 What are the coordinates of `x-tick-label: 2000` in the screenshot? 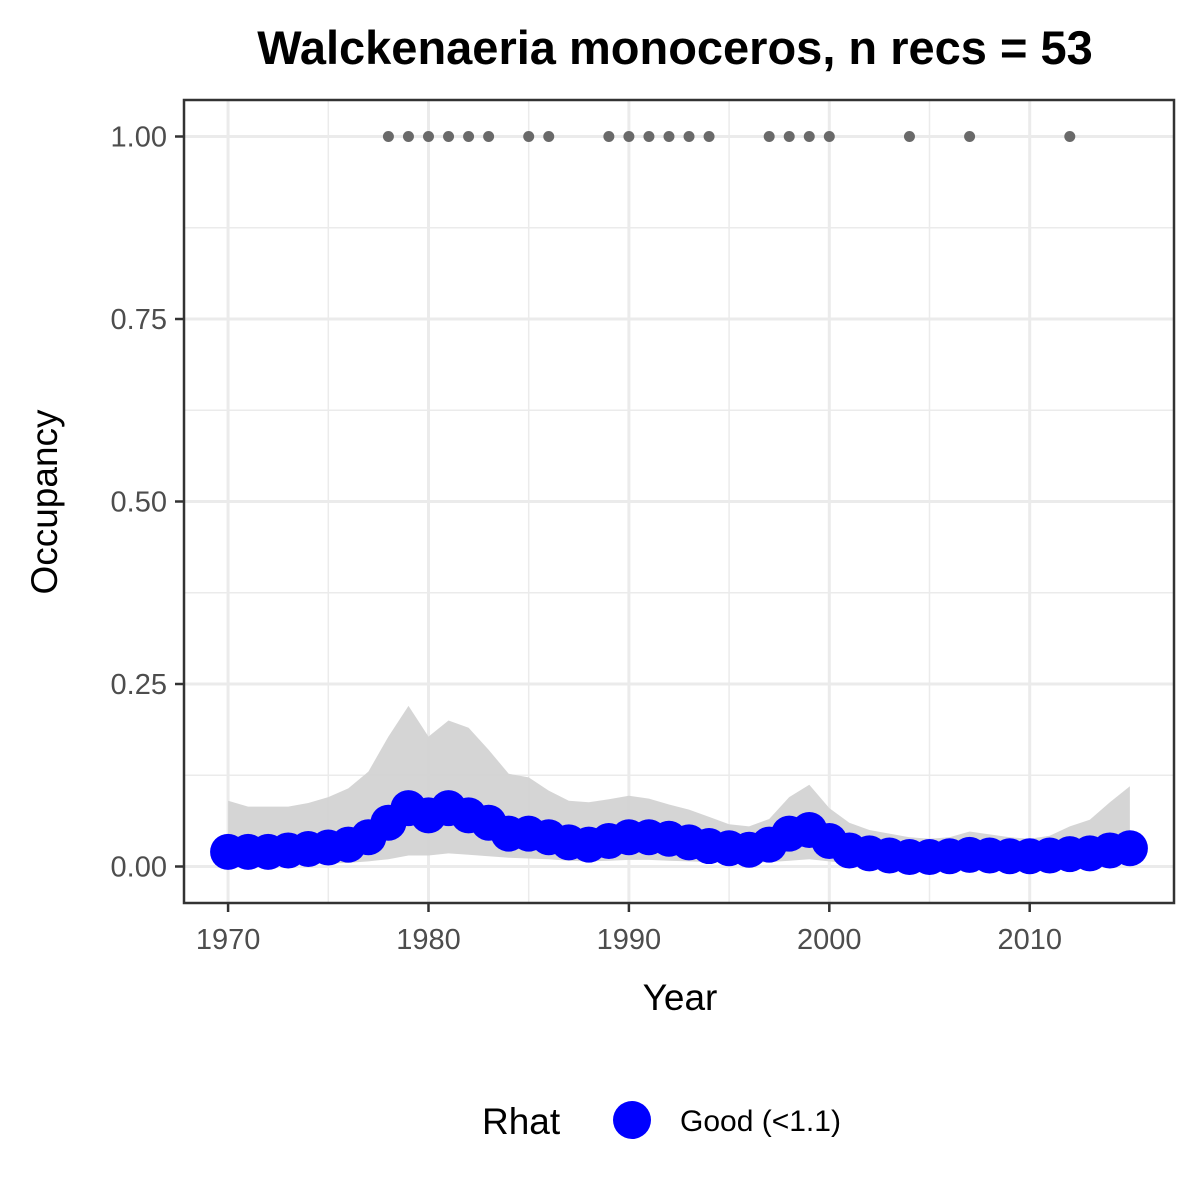 It's located at (829, 940).